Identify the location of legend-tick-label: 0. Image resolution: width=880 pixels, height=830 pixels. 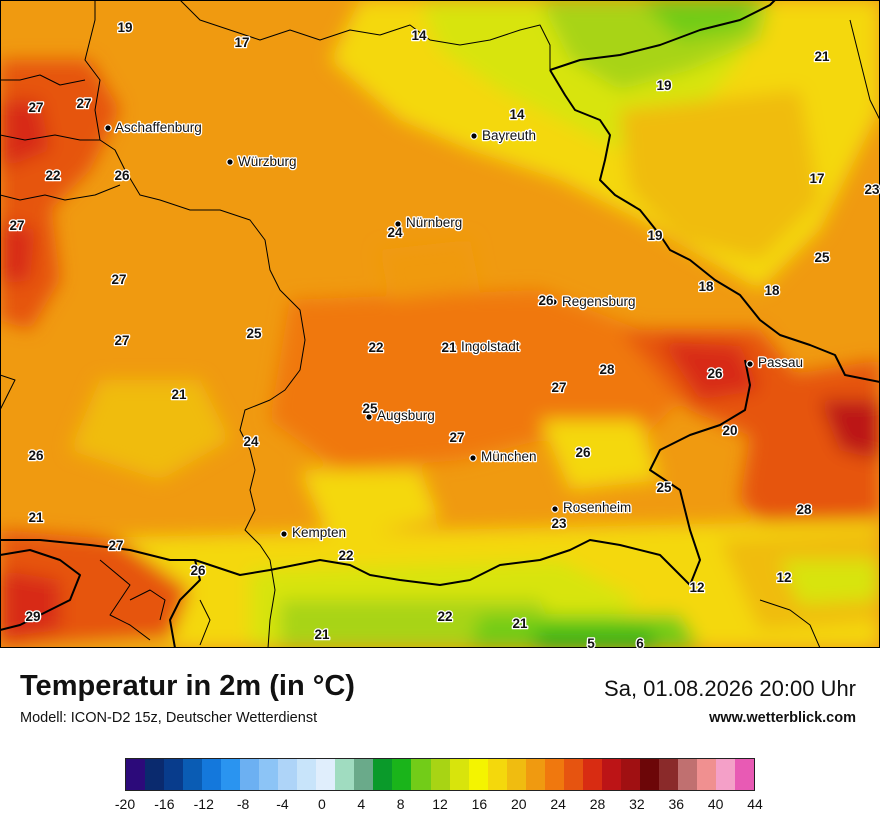
(321, 804).